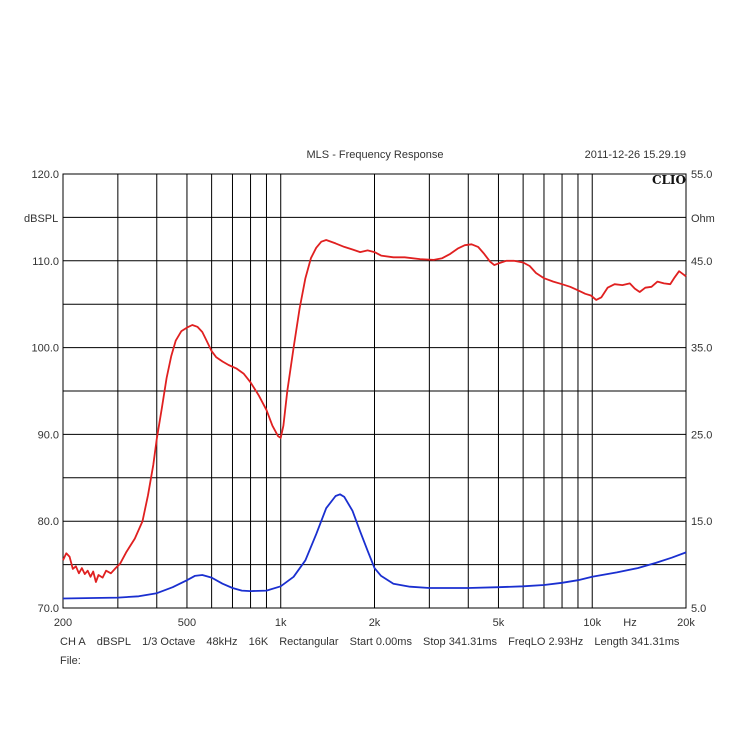  What do you see at coordinates (701, 522) in the screenshot?
I see `y-right-tick-label: 15.0` at bounding box center [701, 522].